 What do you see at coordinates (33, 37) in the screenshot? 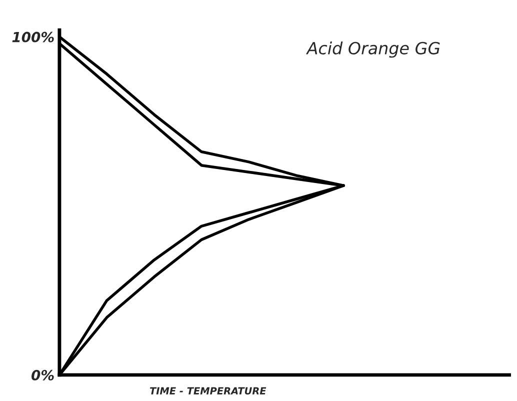
I see `y-tick-label: 100%` at bounding box center [33, 37].